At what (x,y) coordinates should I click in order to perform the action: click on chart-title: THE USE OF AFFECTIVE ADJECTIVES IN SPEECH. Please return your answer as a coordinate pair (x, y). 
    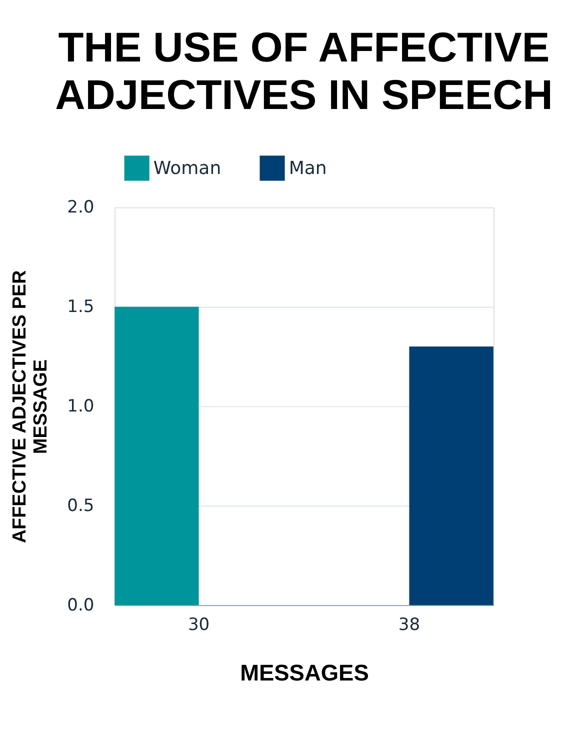
    Looking at the image, I should click on (304, 71).